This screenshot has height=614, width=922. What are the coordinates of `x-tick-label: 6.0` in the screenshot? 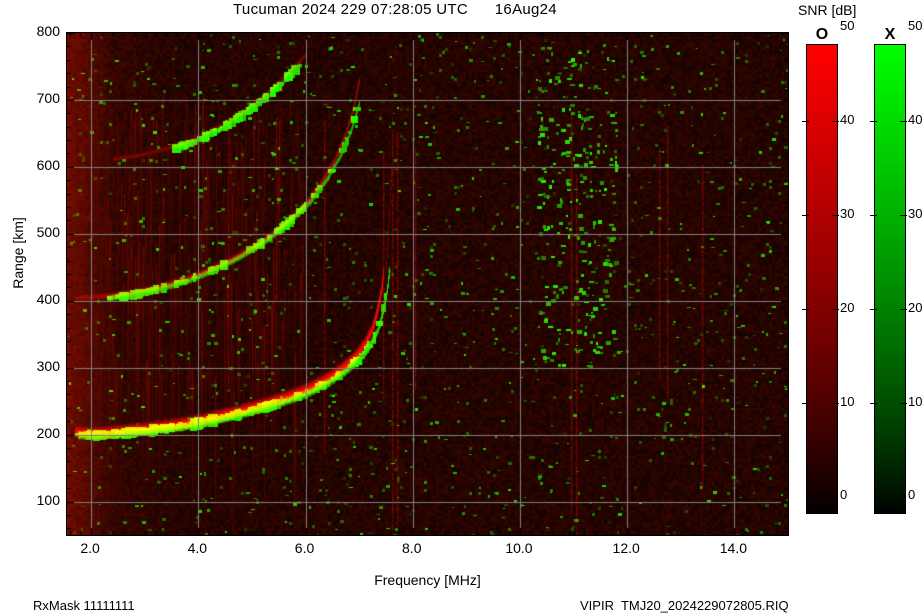 It's located at (304, 548).